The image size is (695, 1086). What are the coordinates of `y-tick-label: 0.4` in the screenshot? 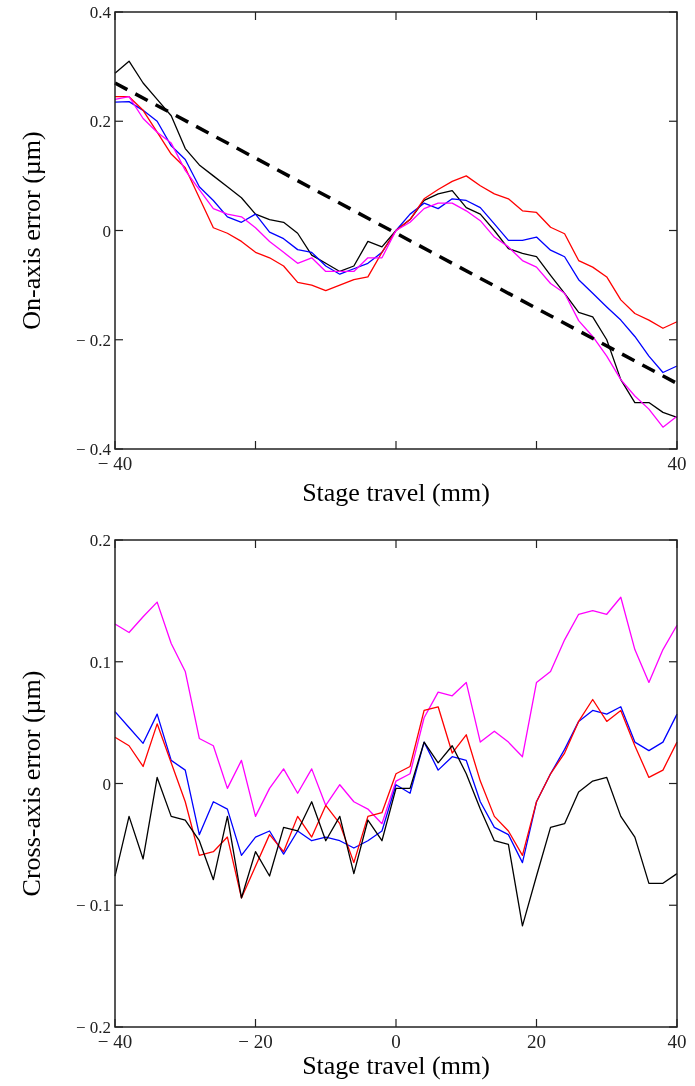 It's located at (100, 12).